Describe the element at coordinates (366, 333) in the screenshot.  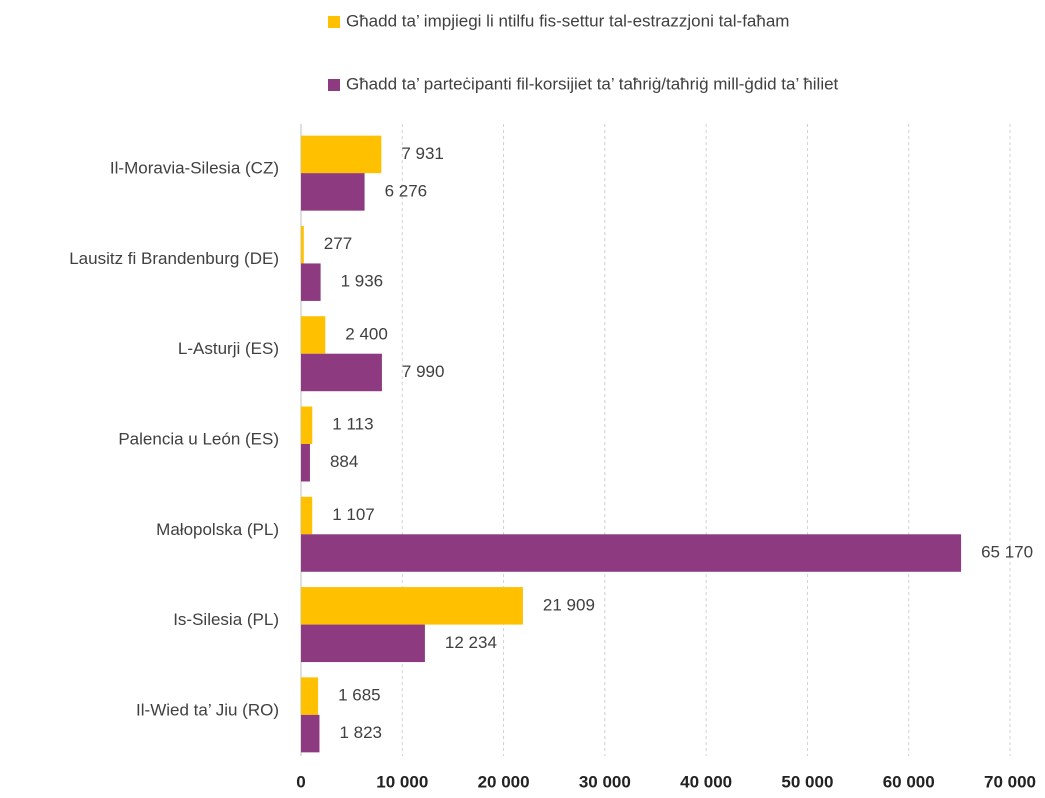
I see `value-label: 2 400` at that location.